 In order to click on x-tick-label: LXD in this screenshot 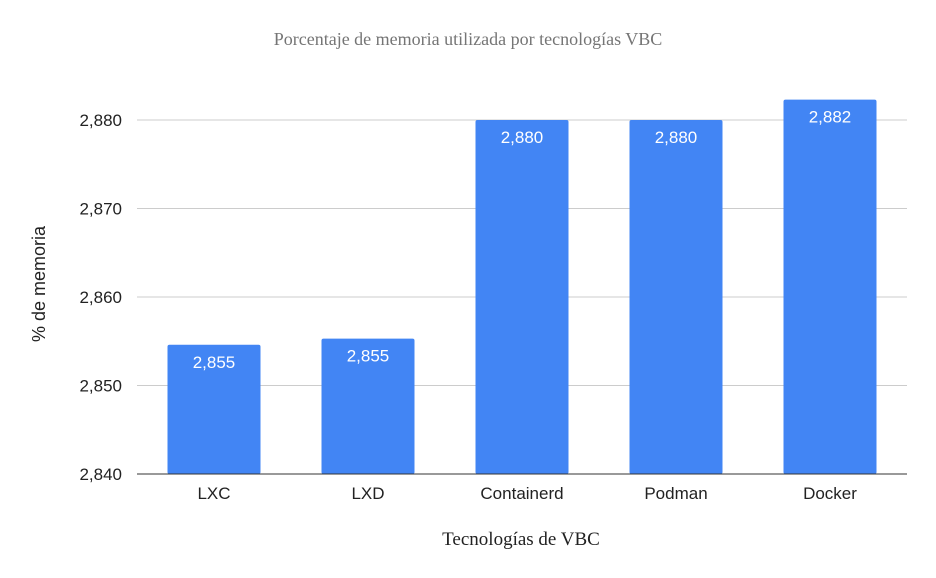, I will do `click(367, 493)`.